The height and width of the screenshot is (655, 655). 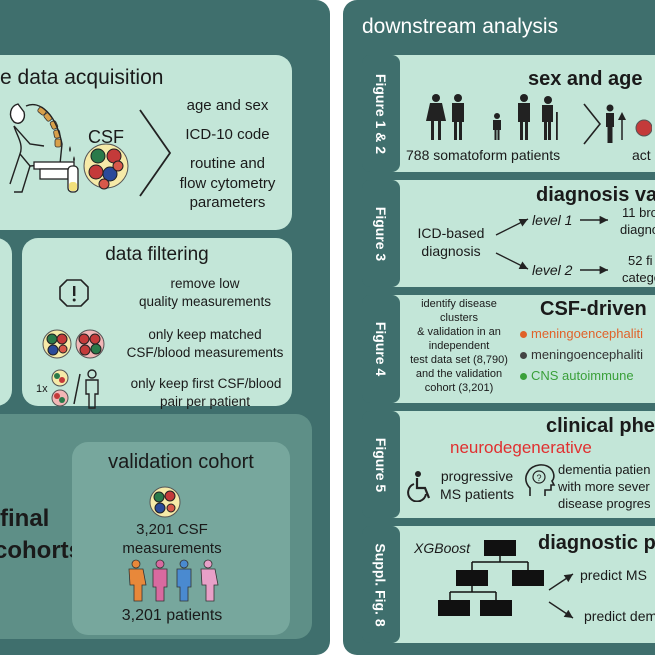 What do you see at coordinates (581, 354) in the screenshot?
I see `fig4-cluster-1: meningoencephaliti` at bounding box center [581, 354].